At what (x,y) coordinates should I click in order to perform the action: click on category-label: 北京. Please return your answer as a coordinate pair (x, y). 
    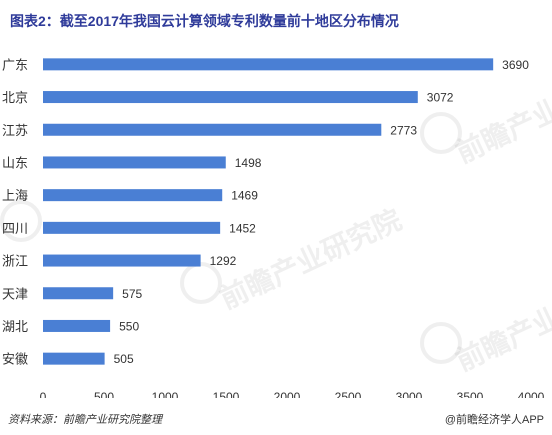
    Looking at the image, I should click on (15, 98).